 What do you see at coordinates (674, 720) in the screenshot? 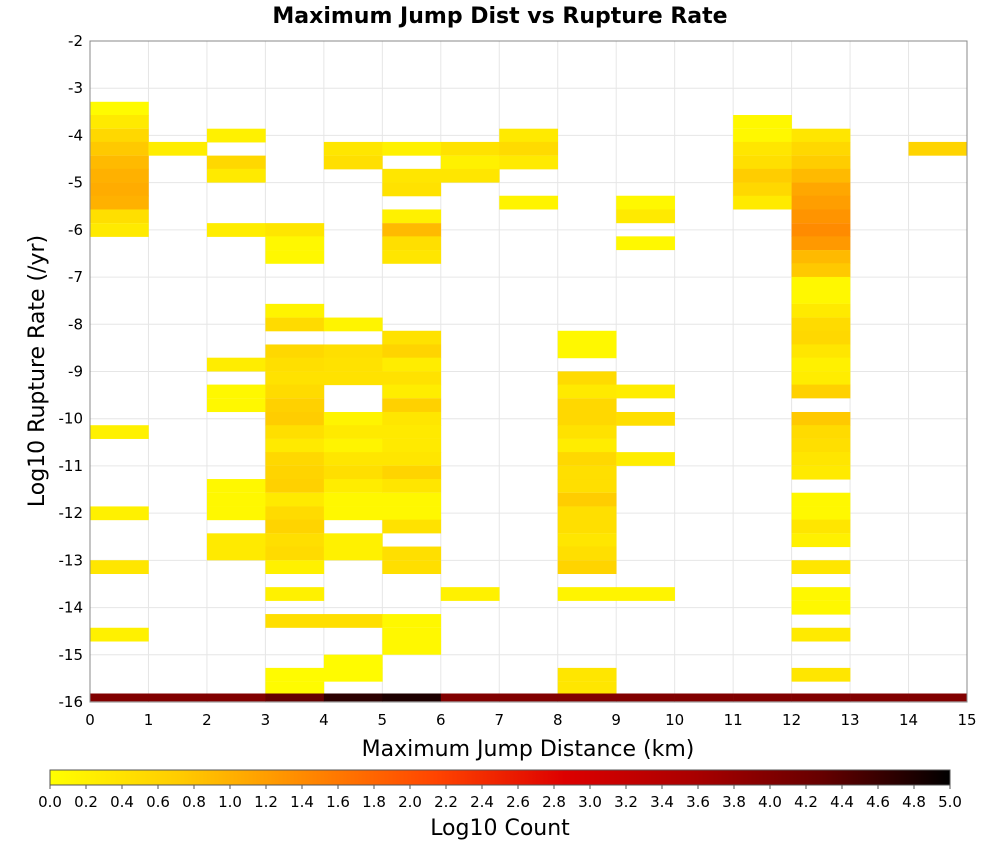
I see `x-tick-label: 10` at bounding box center [674, 720].